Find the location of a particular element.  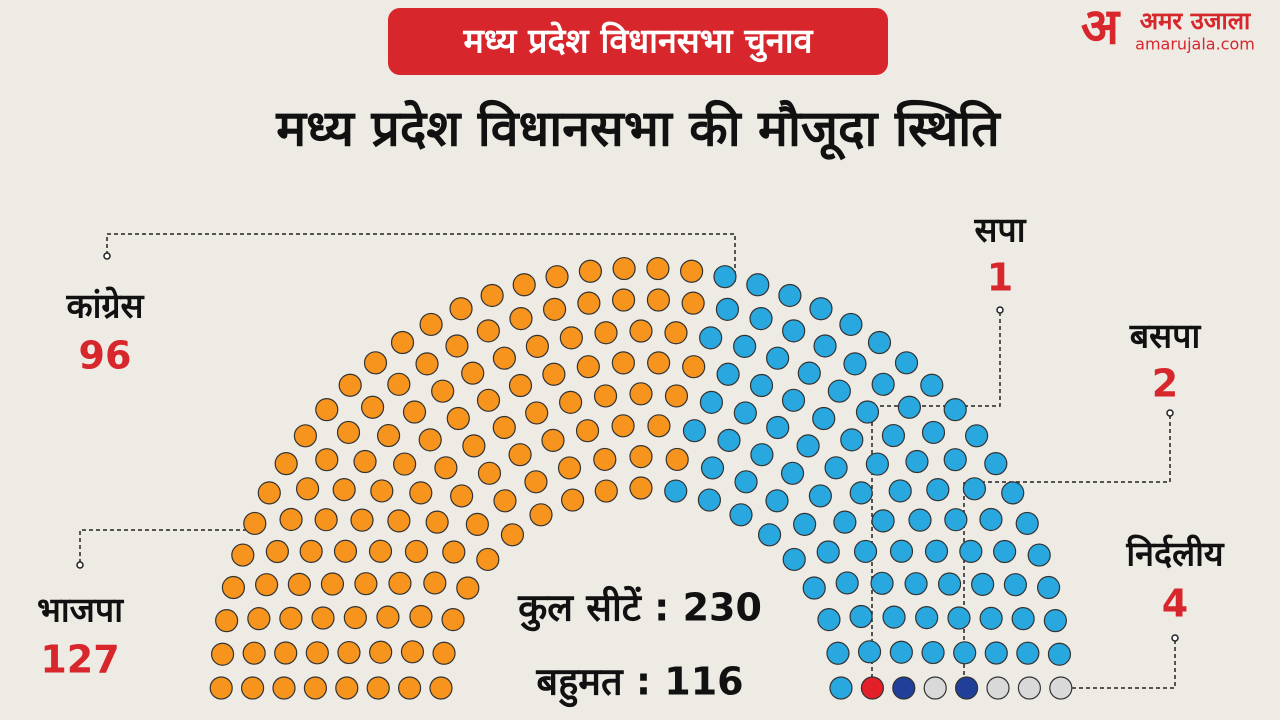

total-seats: कुल सीटें : 230 is located at coordinates (639, 609).